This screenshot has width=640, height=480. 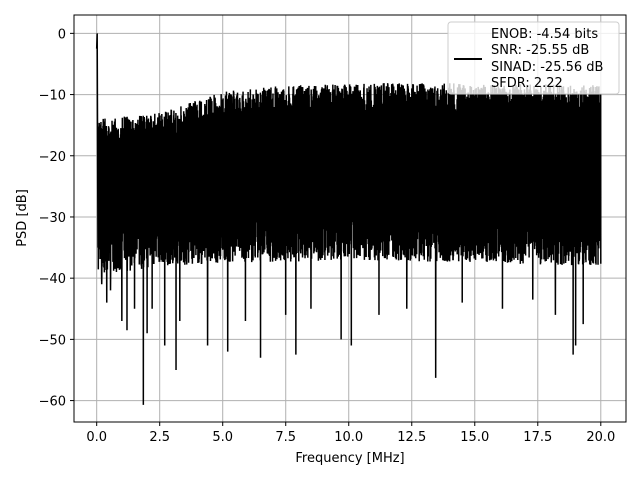 I want to click on y-tick-label: −20, so click(x=52, y=157).